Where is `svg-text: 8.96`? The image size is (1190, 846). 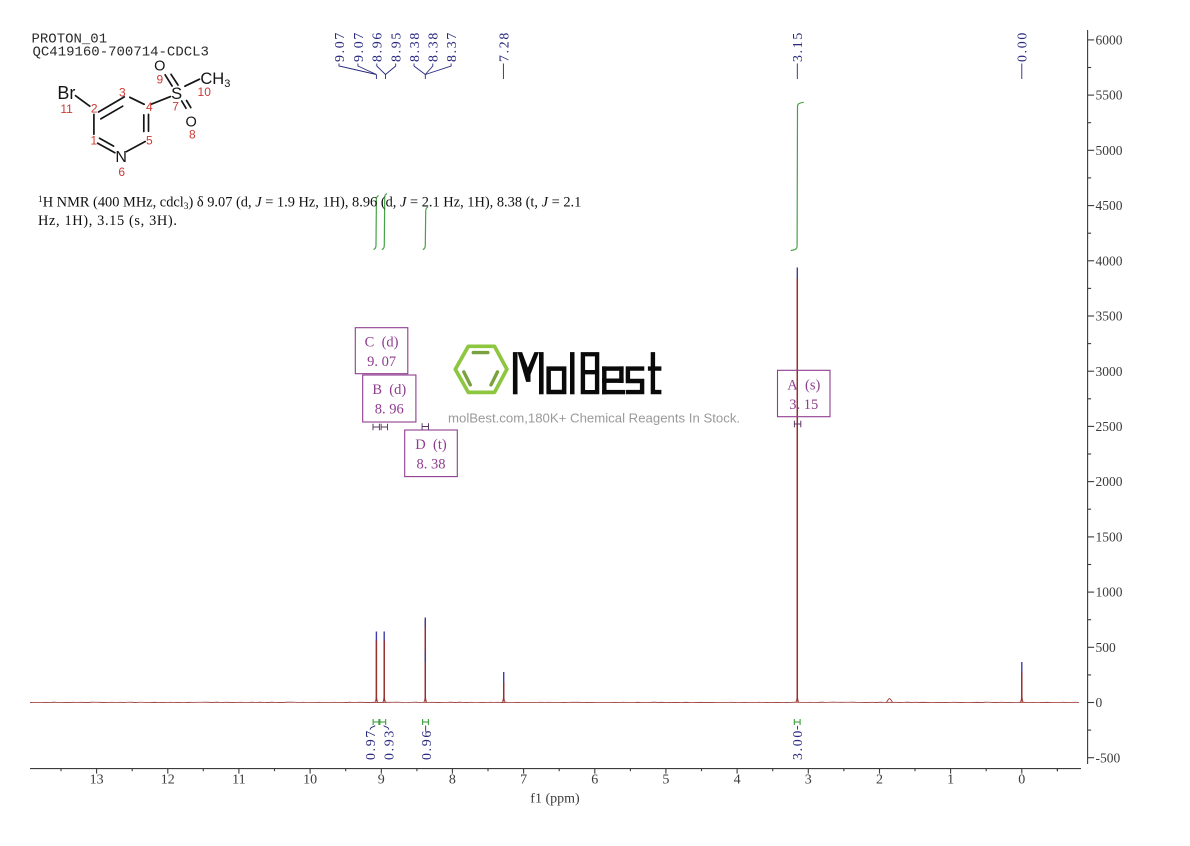
svg-text: 8.96 is located at coordinates (377, 46).